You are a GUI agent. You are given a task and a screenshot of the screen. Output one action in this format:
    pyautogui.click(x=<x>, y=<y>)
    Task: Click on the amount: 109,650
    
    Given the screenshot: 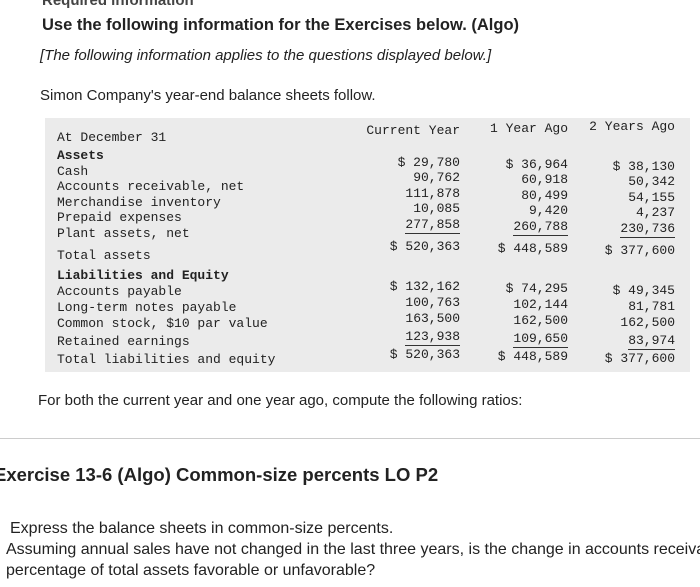 What is the action you would take?
    pyautogui.click(x=540, y=339)
    